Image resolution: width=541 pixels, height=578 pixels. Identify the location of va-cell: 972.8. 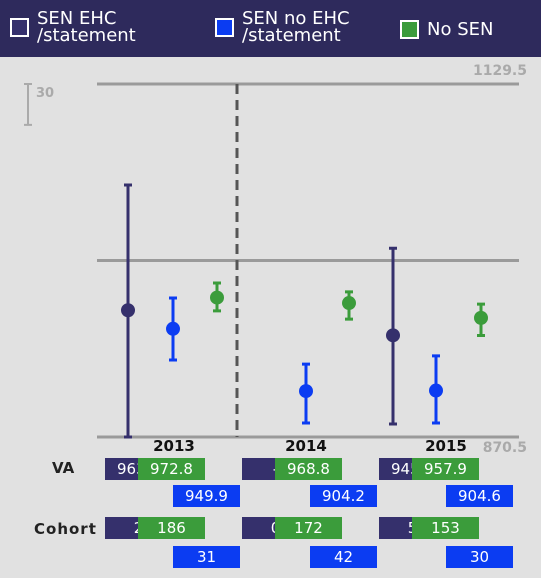
(171, 469).